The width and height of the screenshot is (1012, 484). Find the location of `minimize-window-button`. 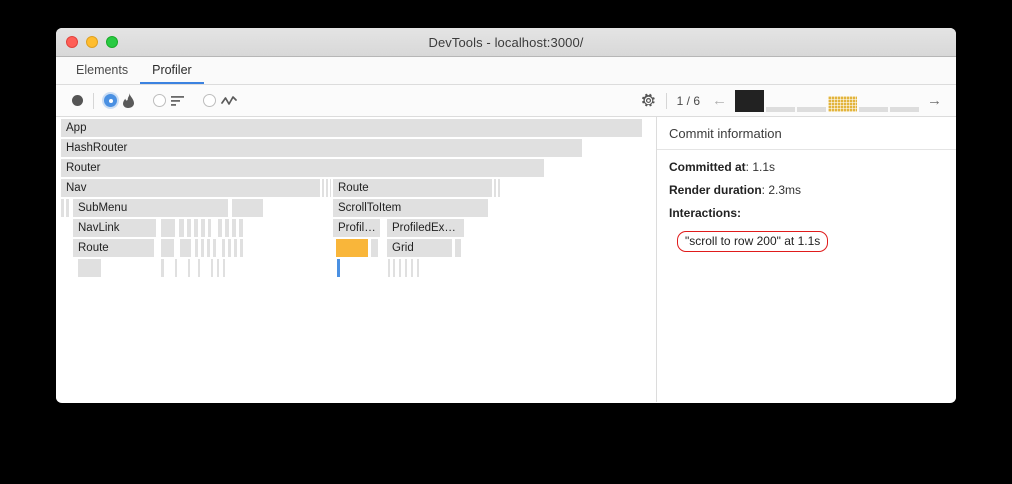

minimize-window-button is located at coordinates (92, 42).